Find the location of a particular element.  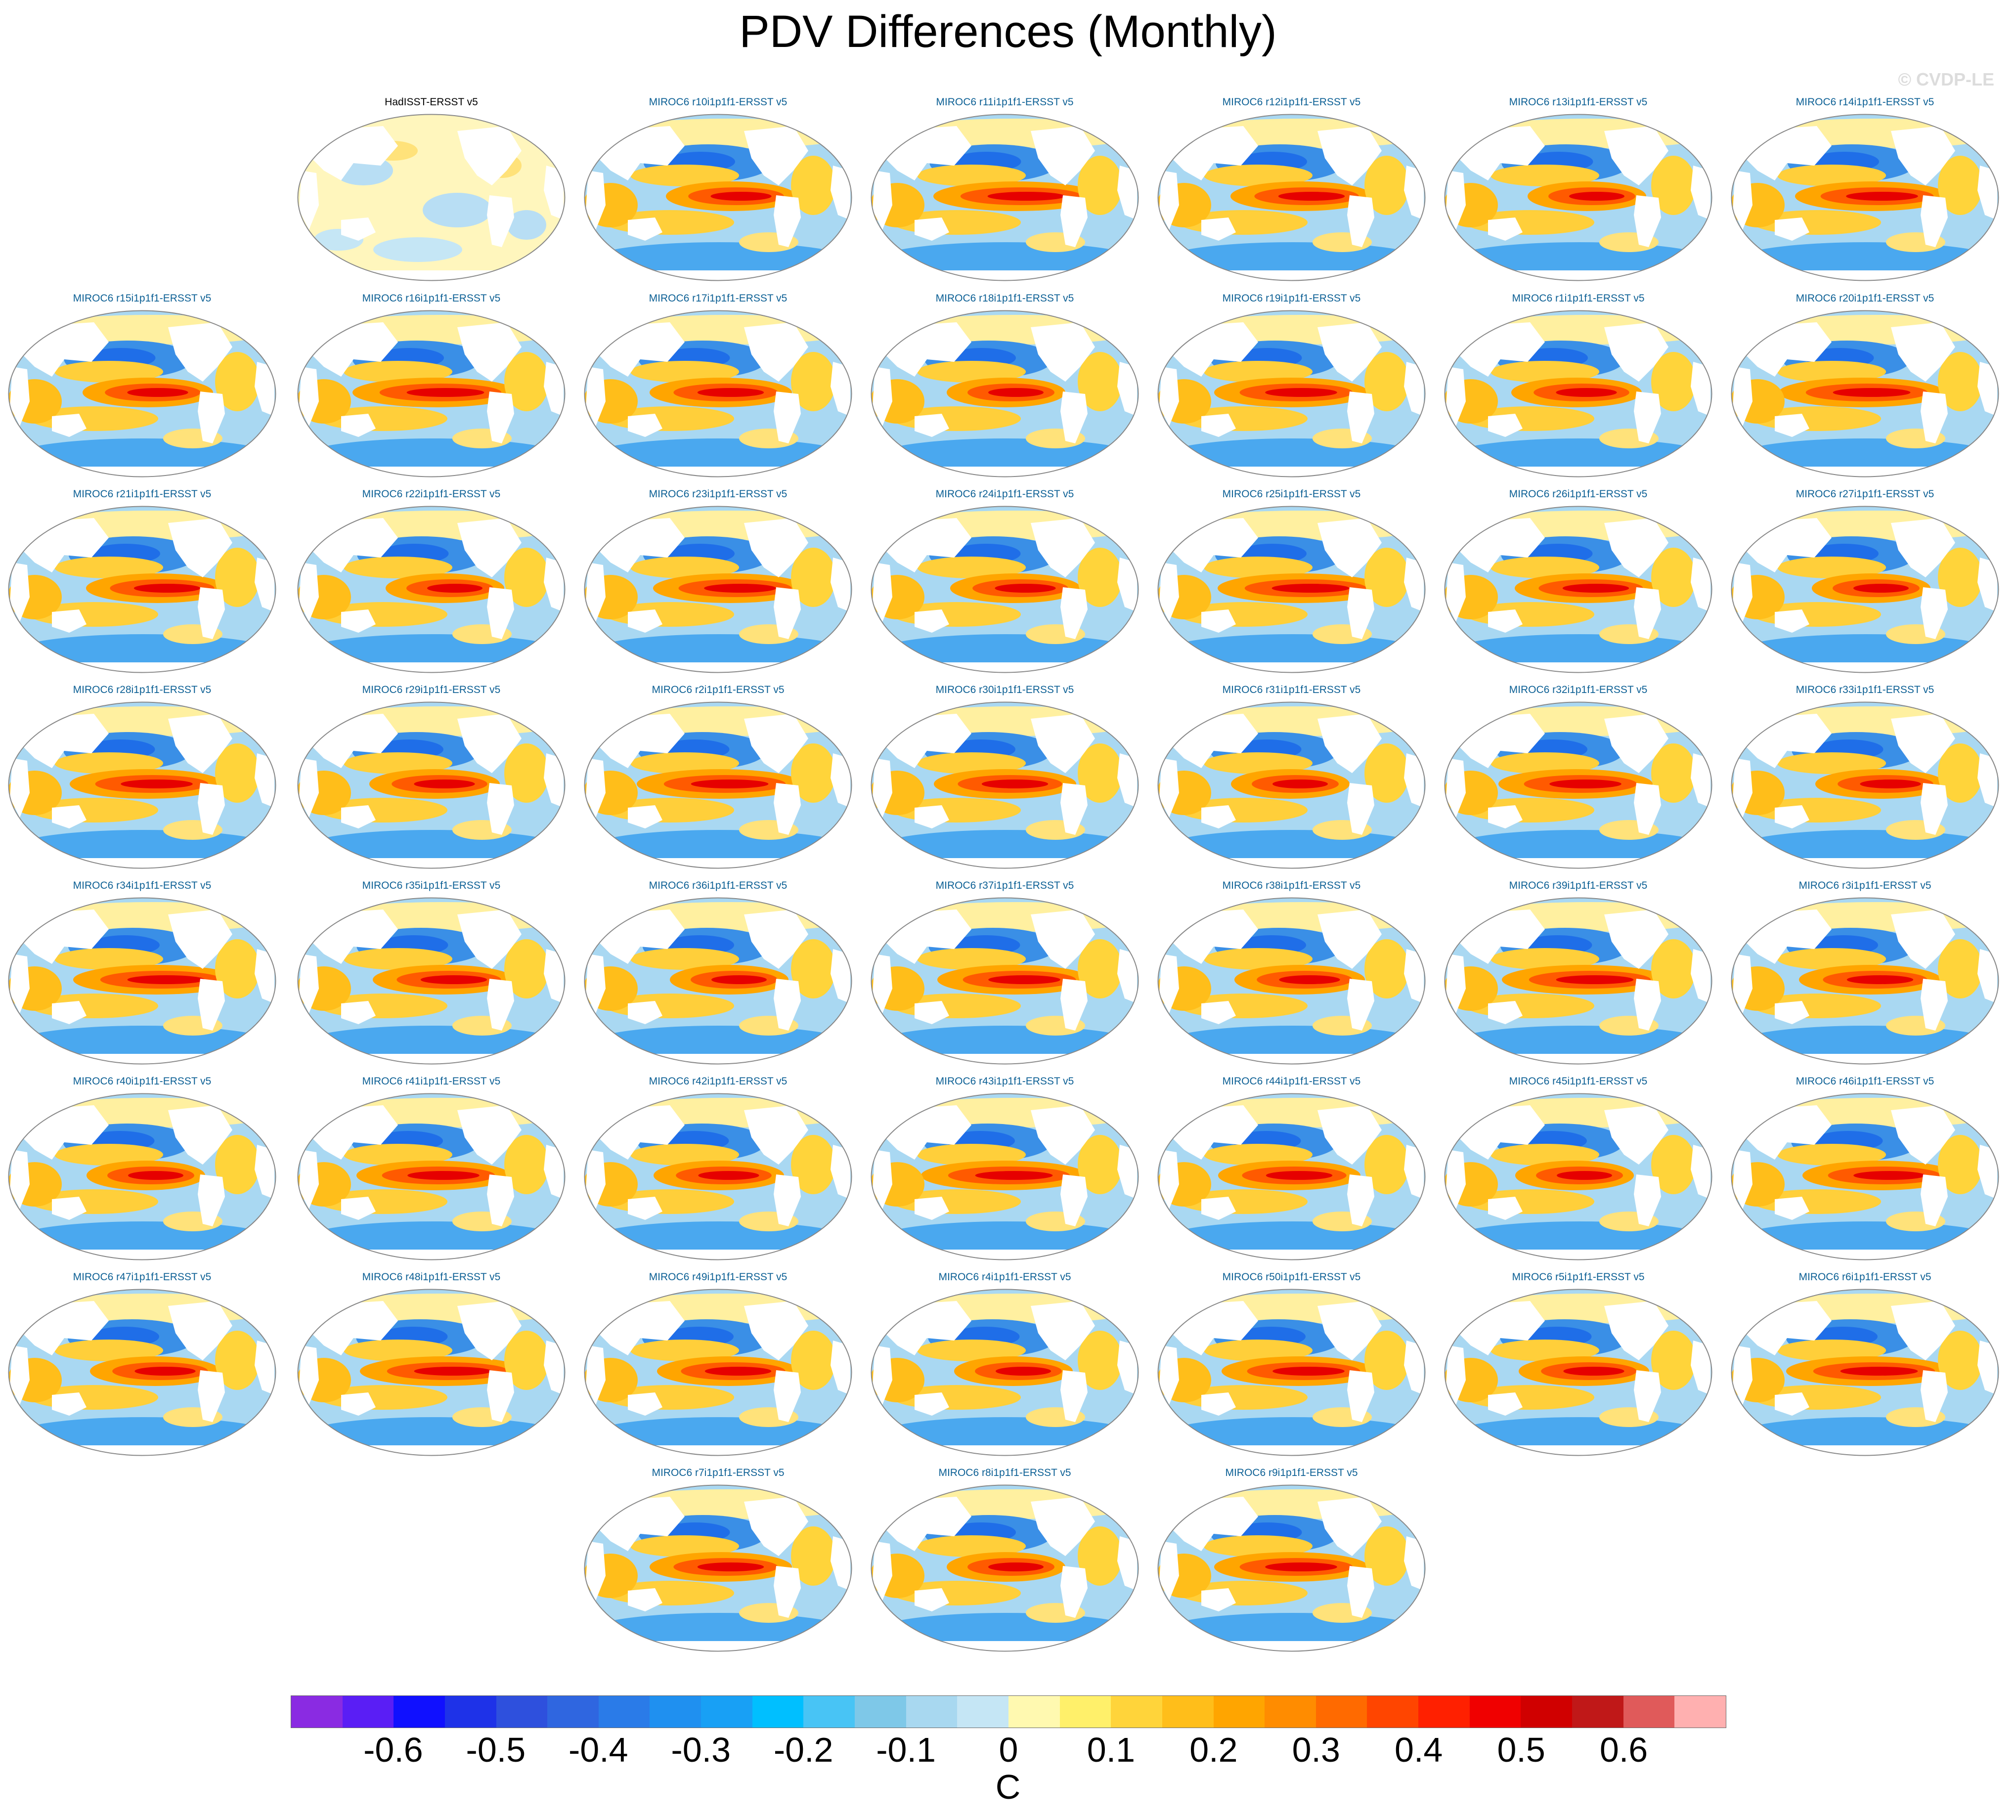

map-panel: MIROC6 r22i1p1f1-ERSST v5 is located at coordinates (431, 587).